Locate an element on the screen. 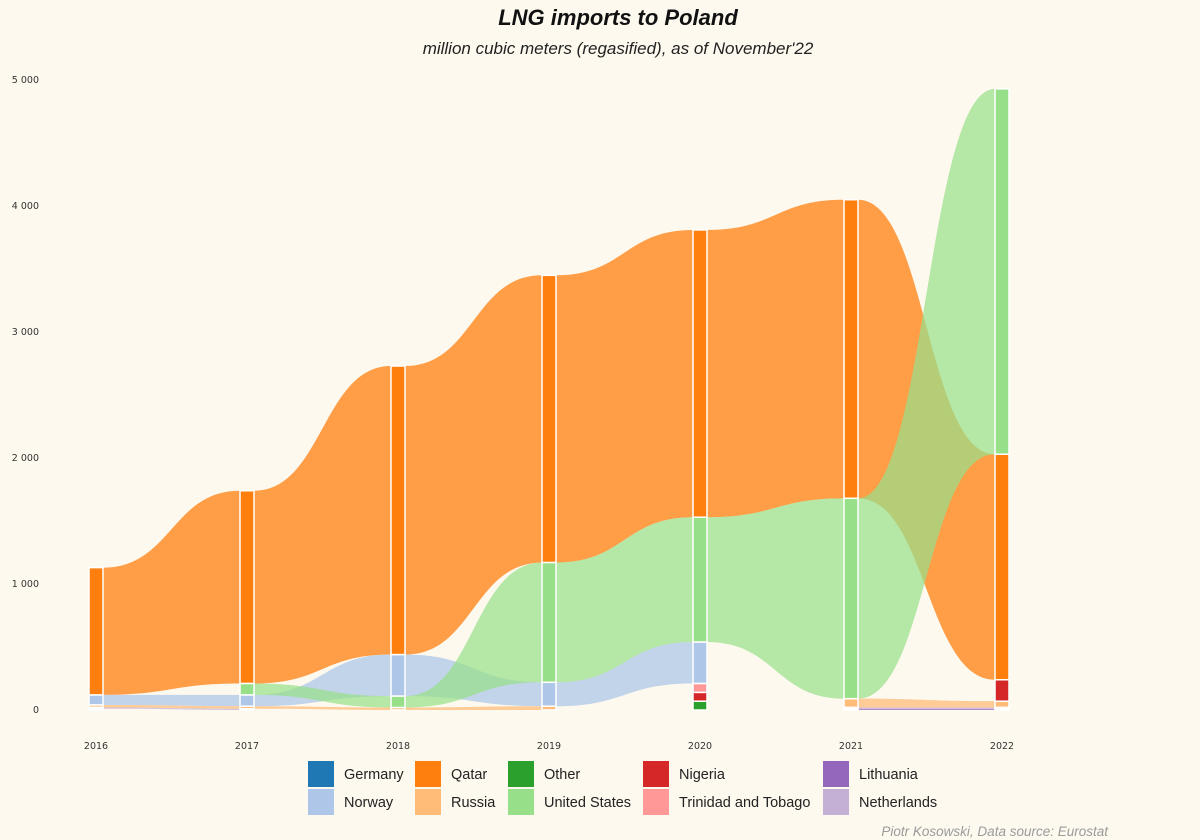  legend-label-other: Other is located at coordinates (562, 775).